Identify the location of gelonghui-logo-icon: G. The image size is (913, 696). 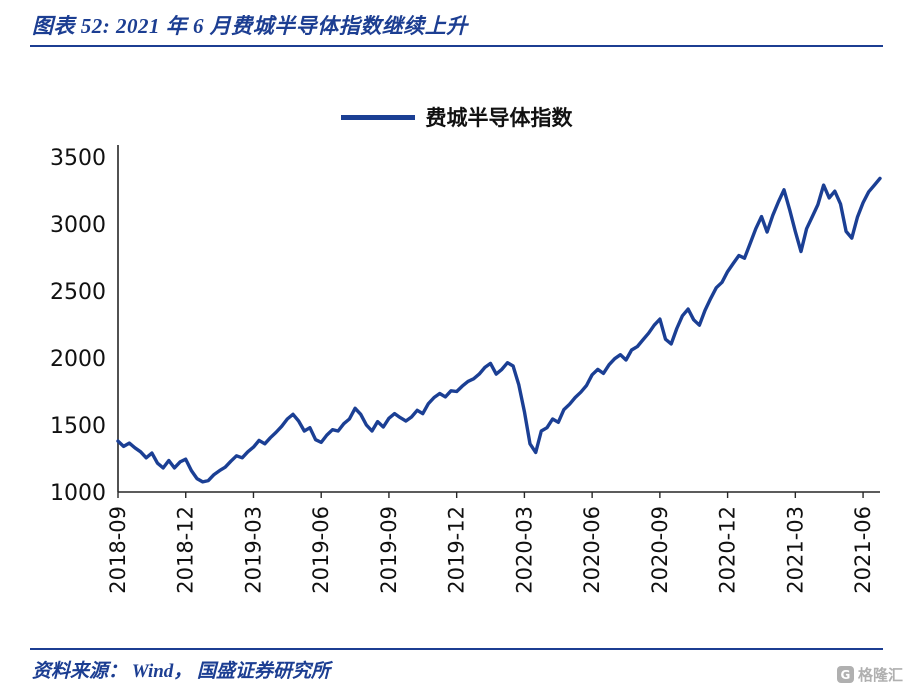
(845, 674).